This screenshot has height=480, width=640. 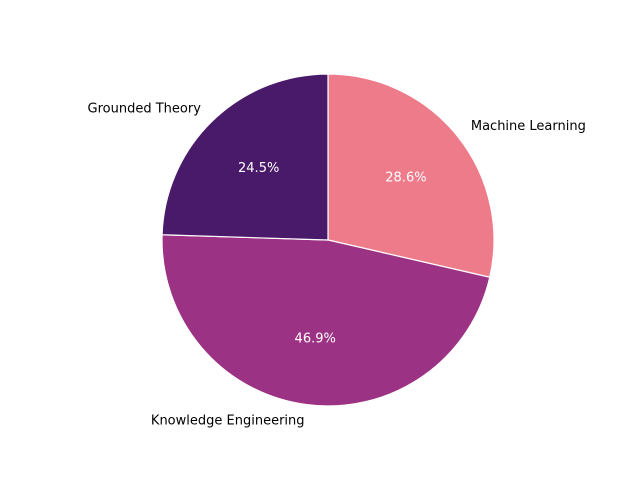 What do you see at coordinates (315, 338) in the screenshot?
I see `pie-percent-label-knowledge-engineering: 46.9%` at bounding box center [315, 338].